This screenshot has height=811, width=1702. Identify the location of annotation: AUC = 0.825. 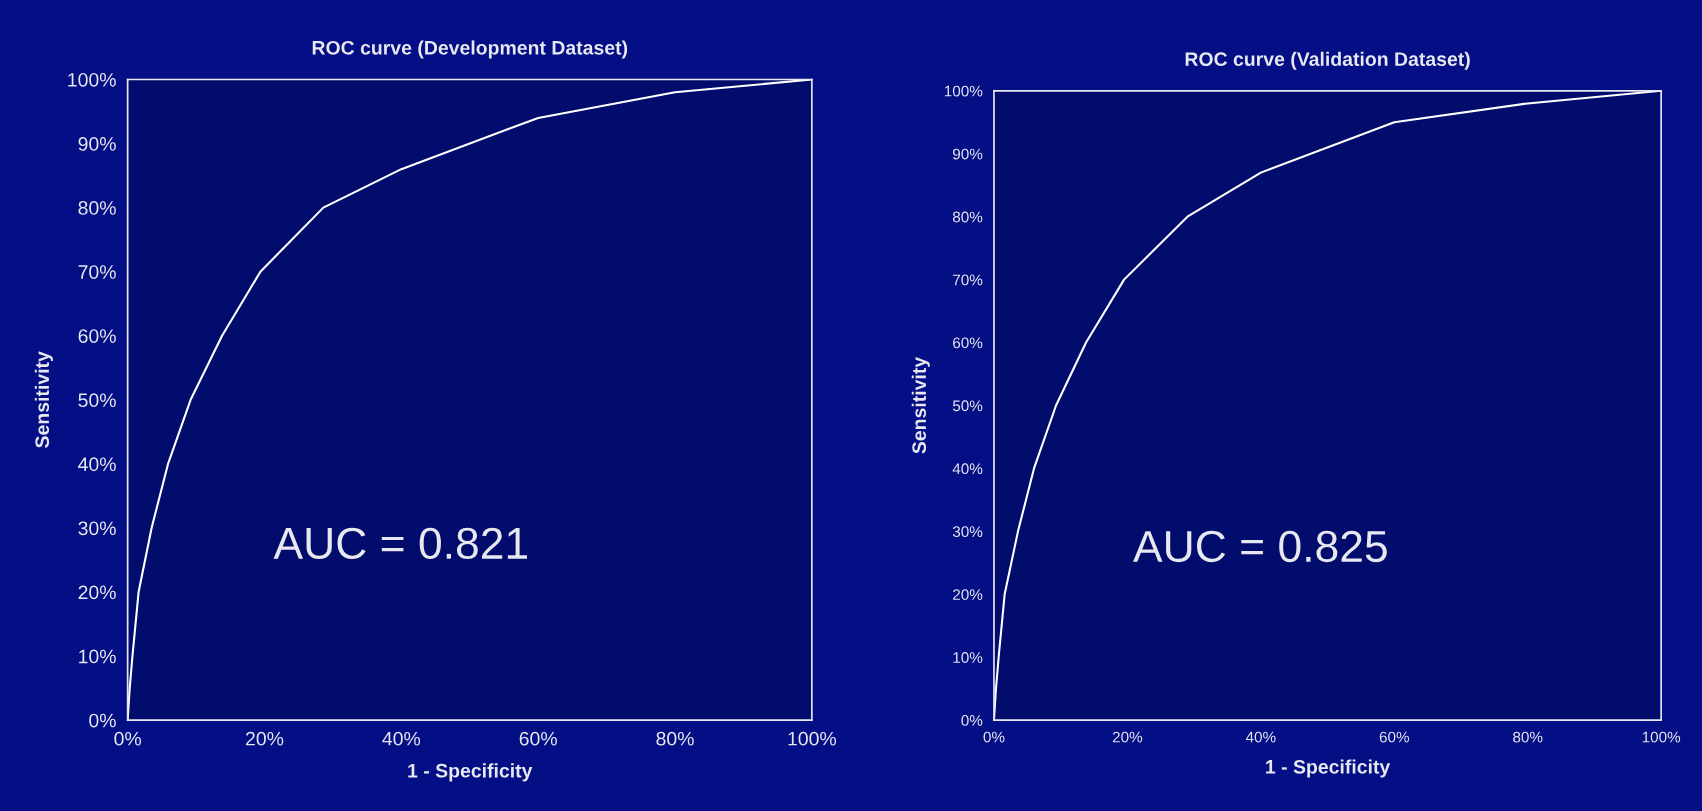
(1260, 546).